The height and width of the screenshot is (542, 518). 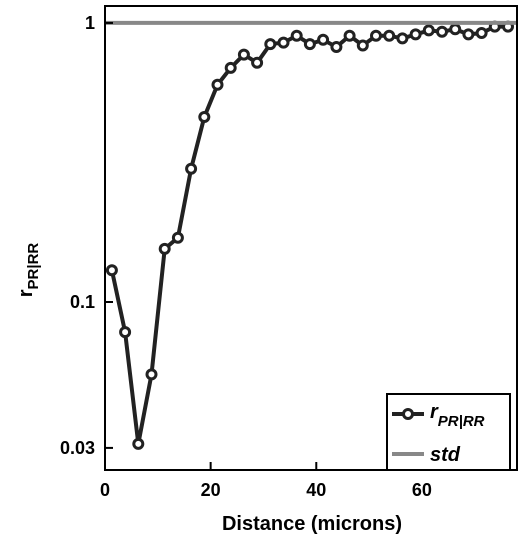 What do you see at coordinates (445, 455) in the screenshot?
I see `legend-label-series-2: std` at bounding box center [445, 455].